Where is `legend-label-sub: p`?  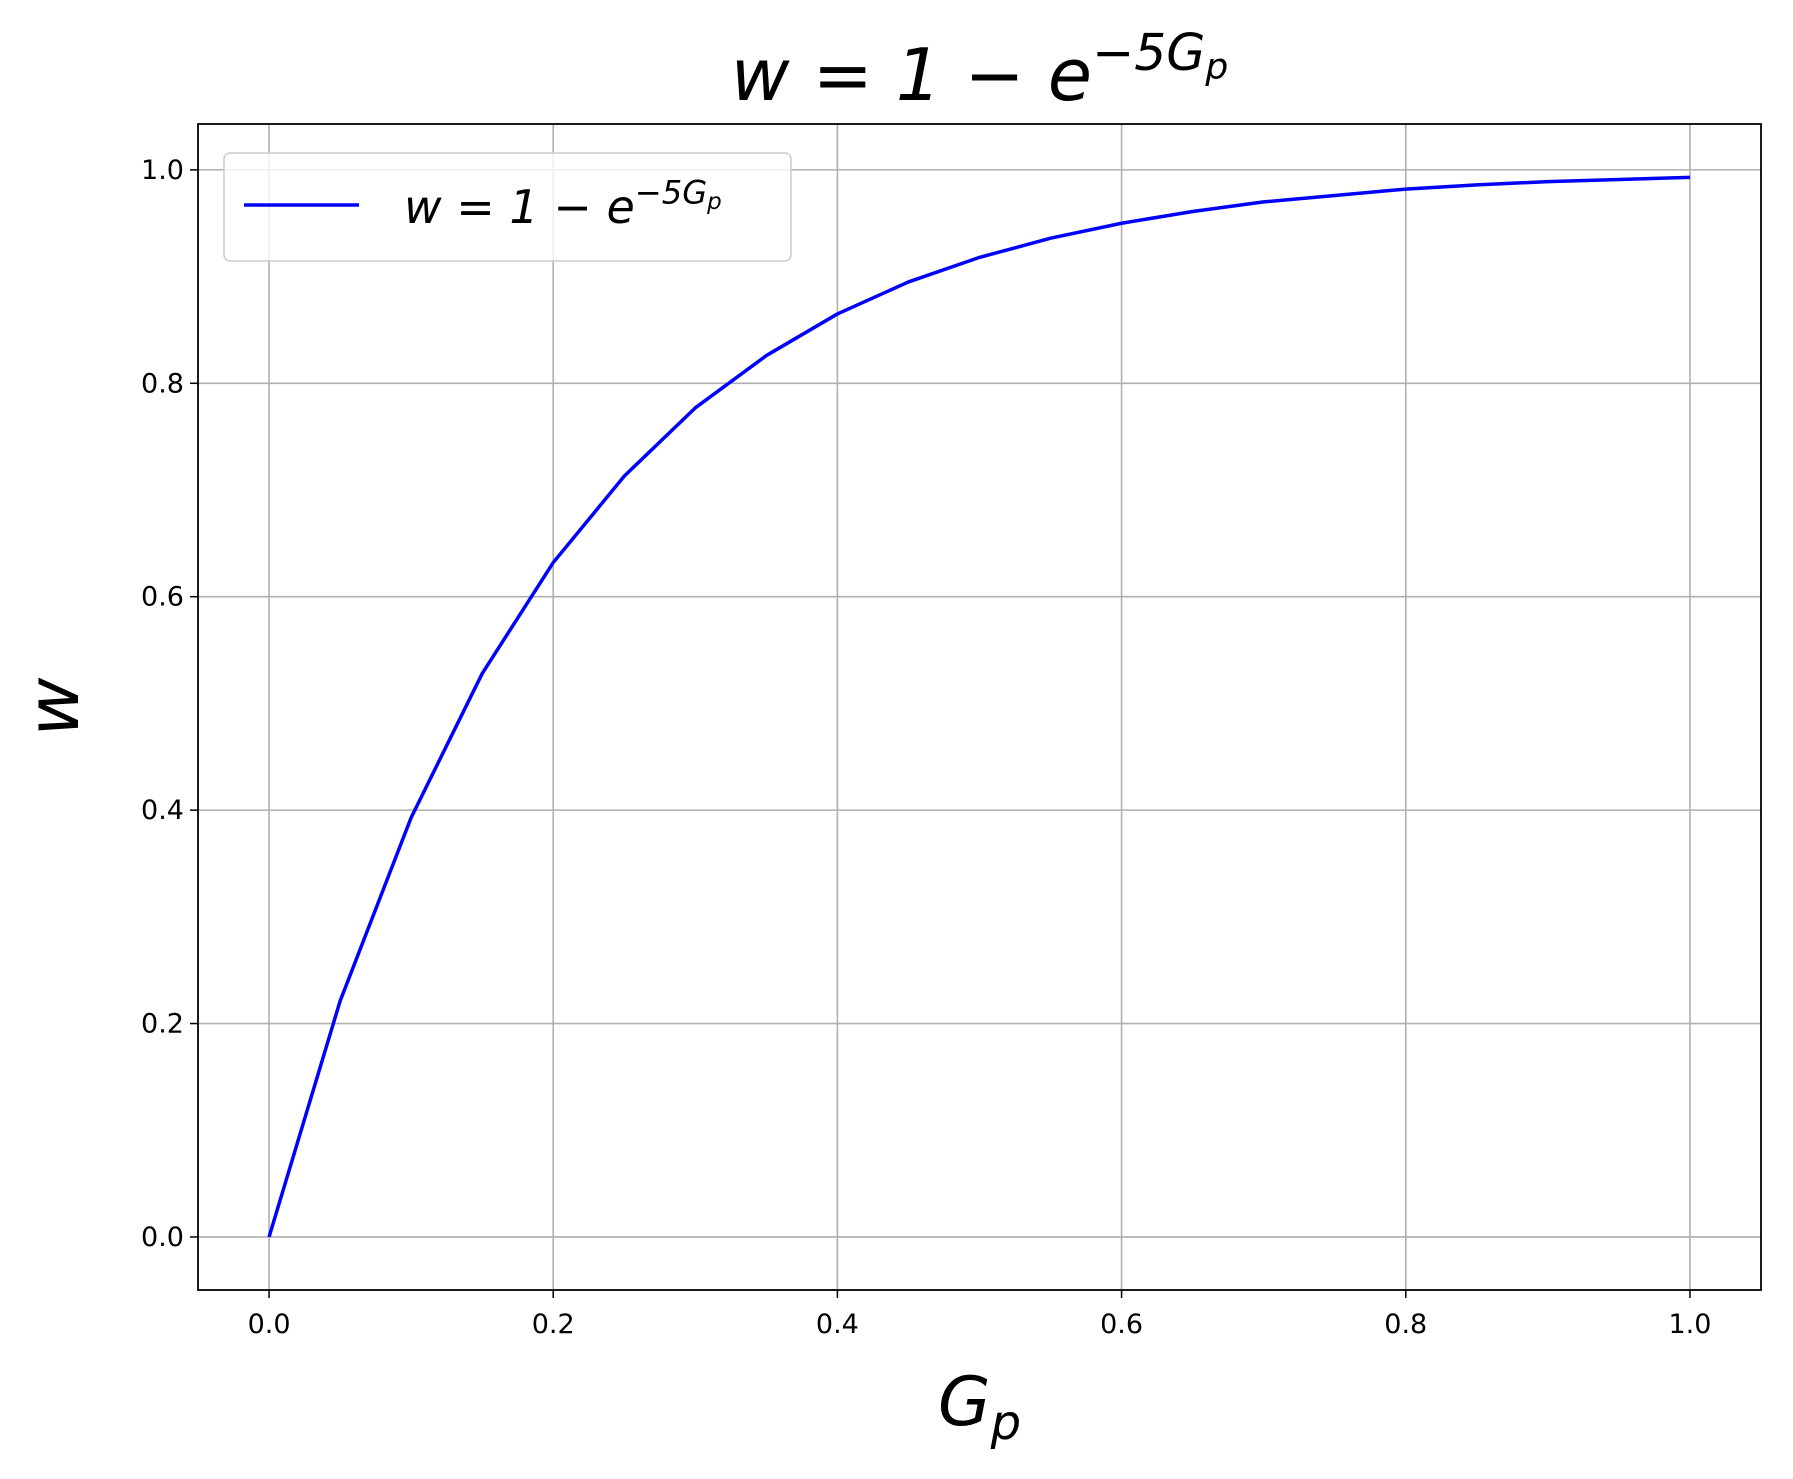 legend-label-sub: p is located at coordinates (714, 202).